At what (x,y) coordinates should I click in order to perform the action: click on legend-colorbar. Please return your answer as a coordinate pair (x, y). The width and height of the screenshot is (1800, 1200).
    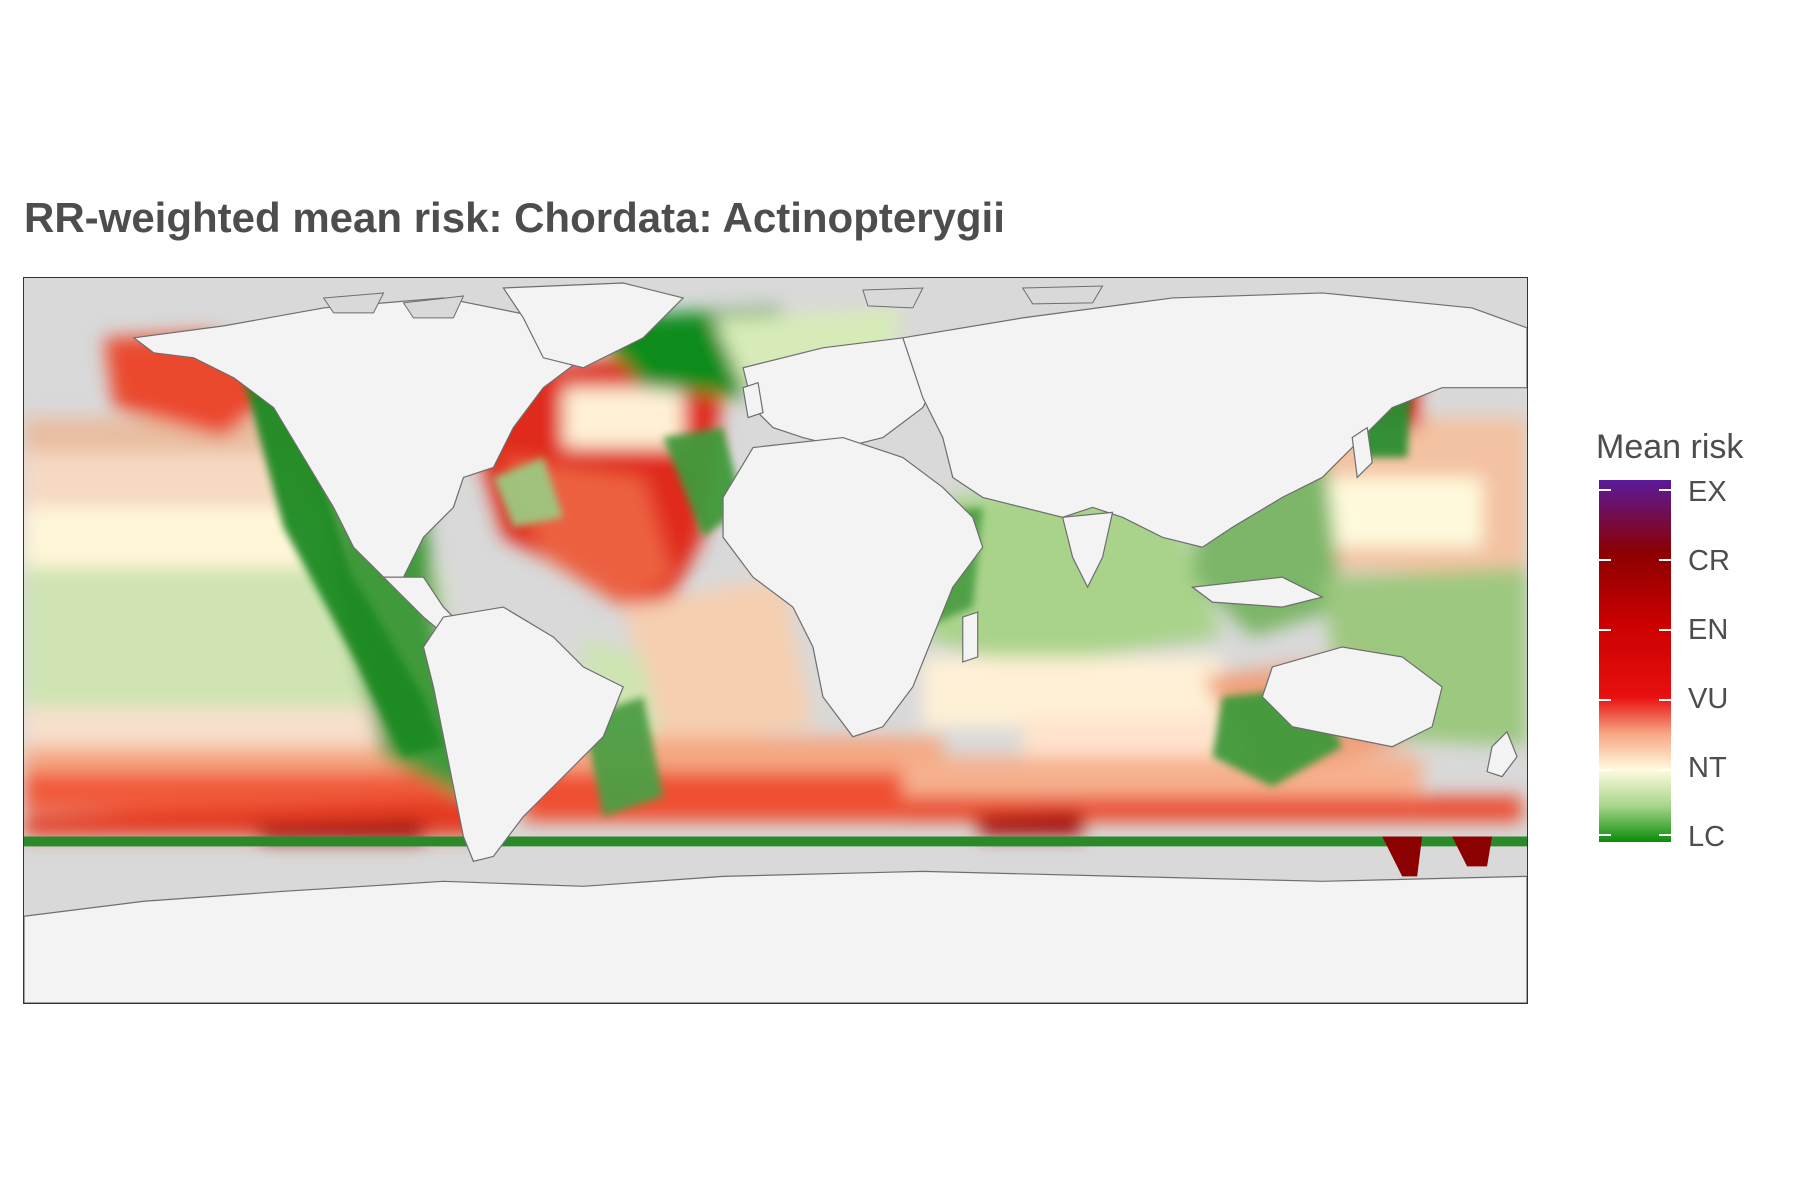
    Looking at the image, I should click on (1635, 661).